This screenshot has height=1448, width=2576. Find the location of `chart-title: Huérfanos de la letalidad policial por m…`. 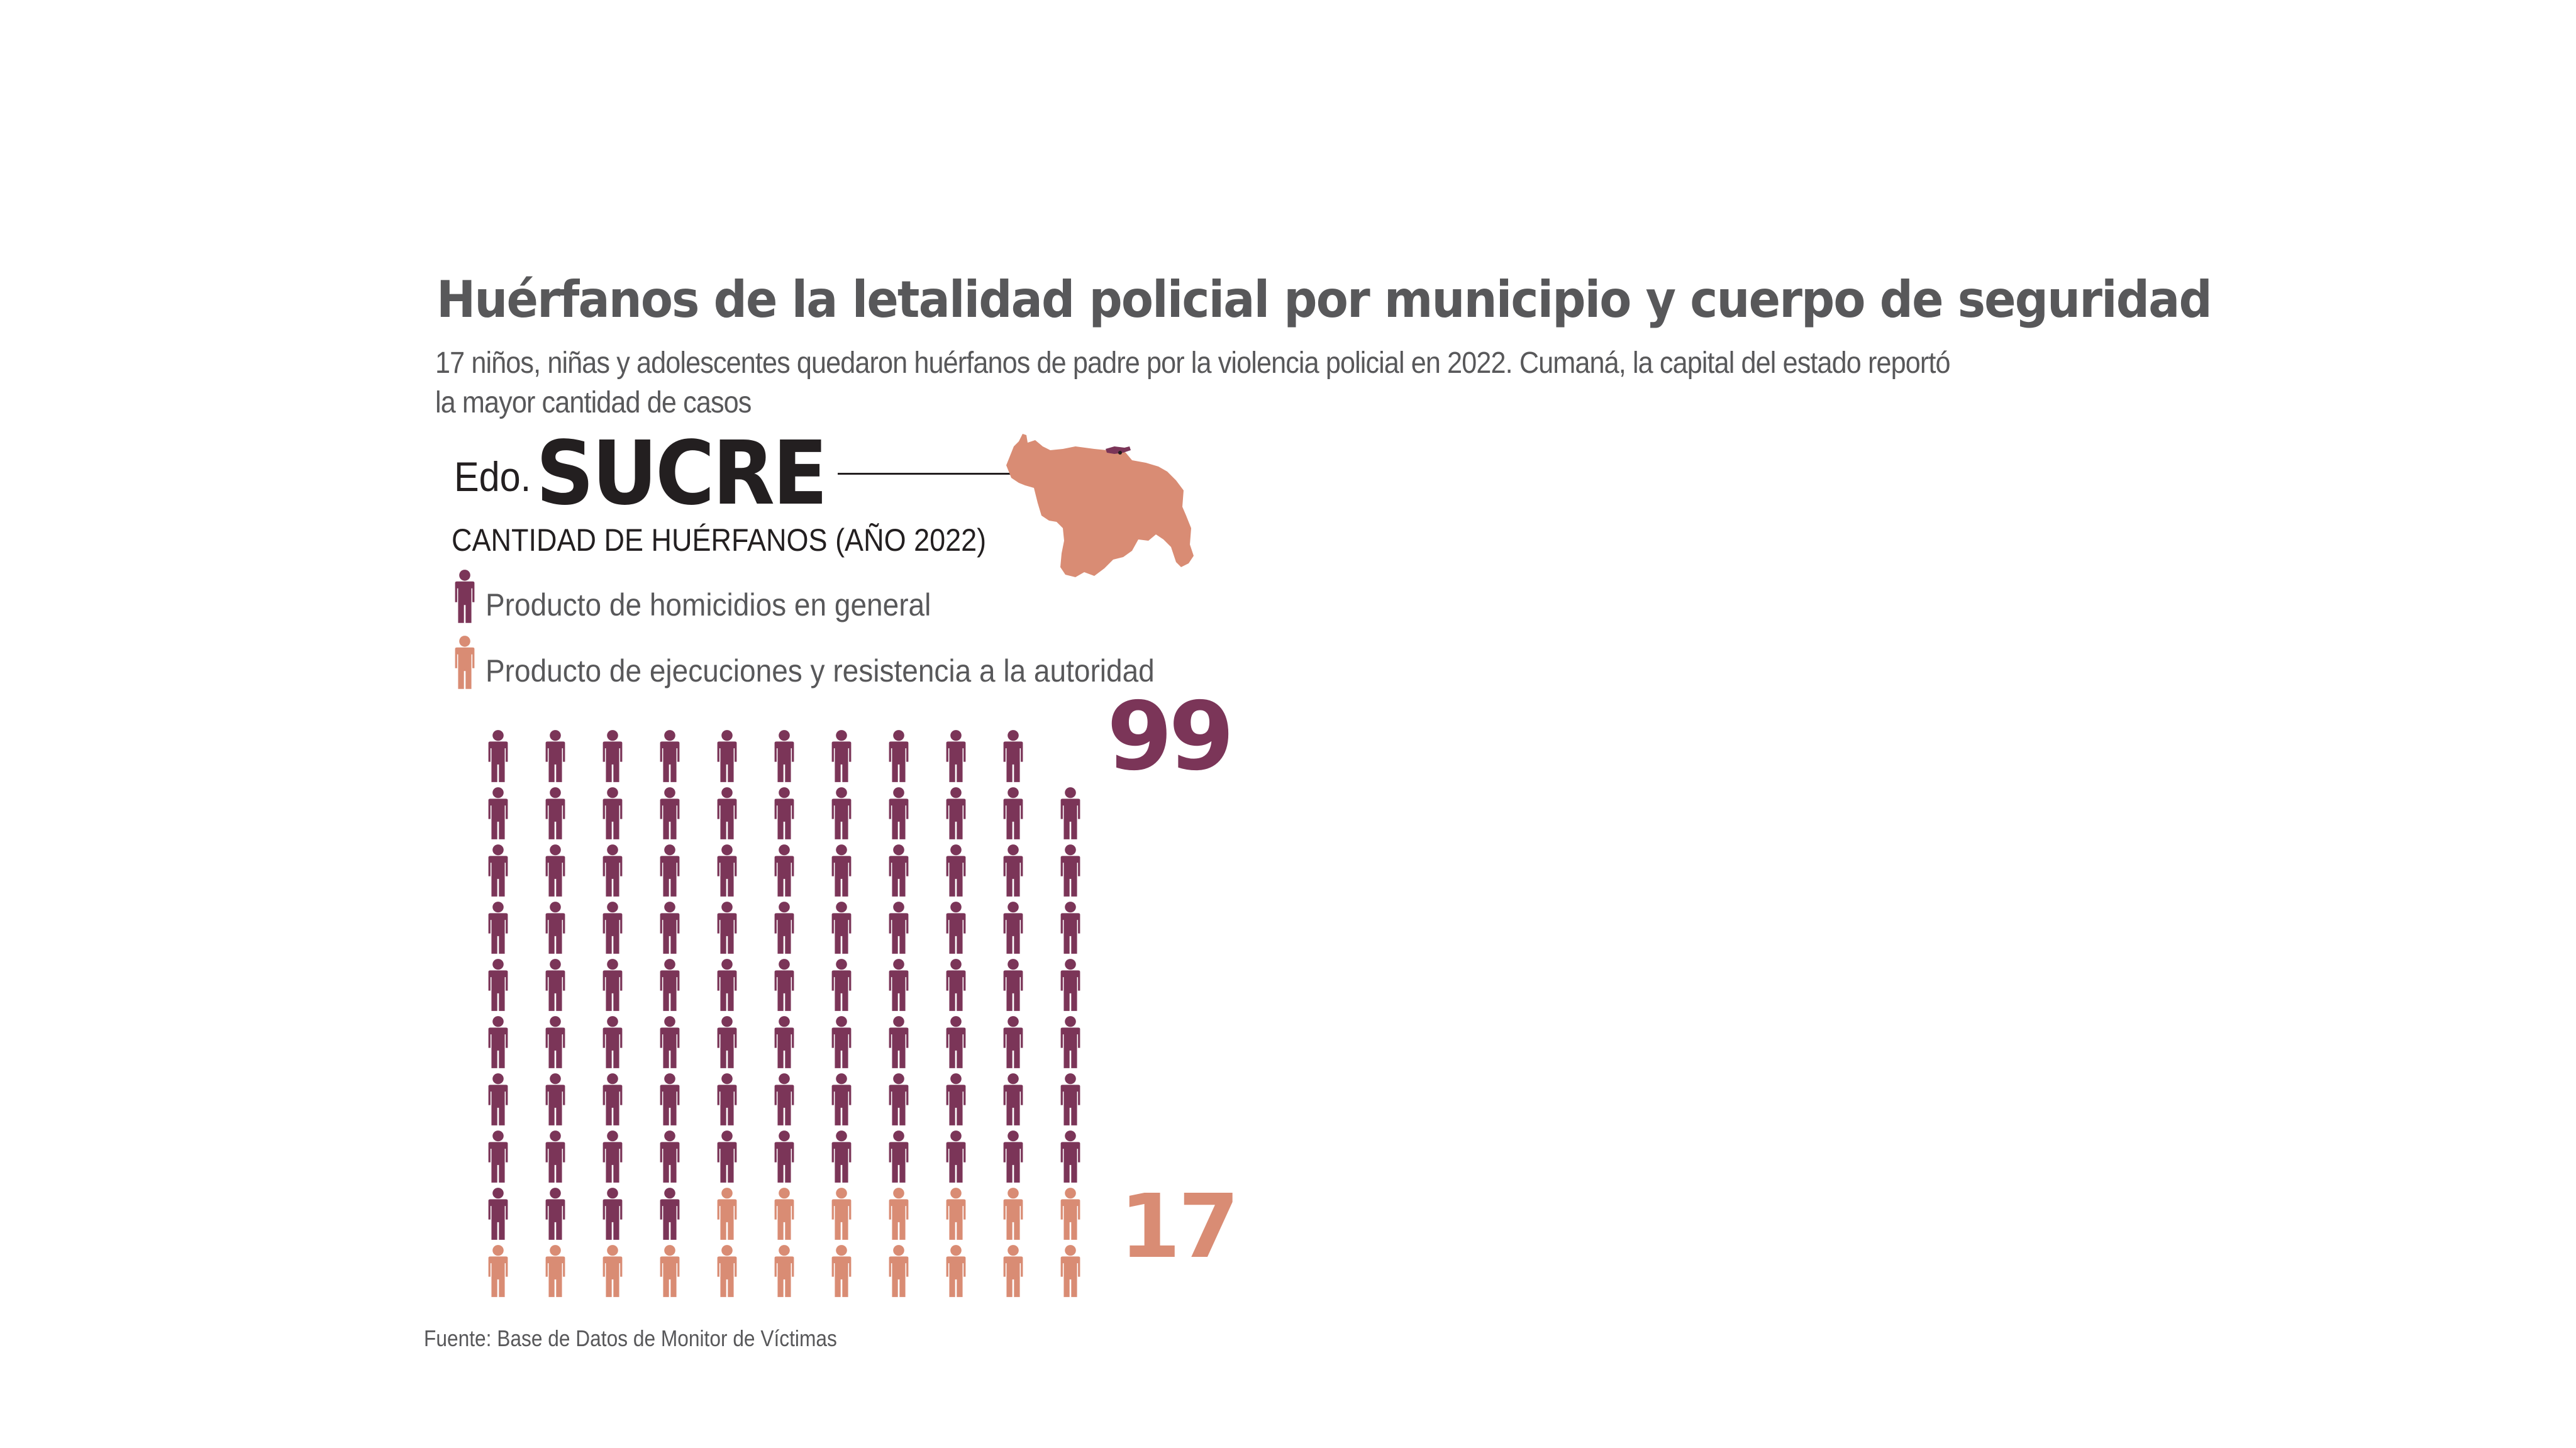

chart-title: Huérfanos de la letalidad policial por m… is located at coordinates (1324, 299).